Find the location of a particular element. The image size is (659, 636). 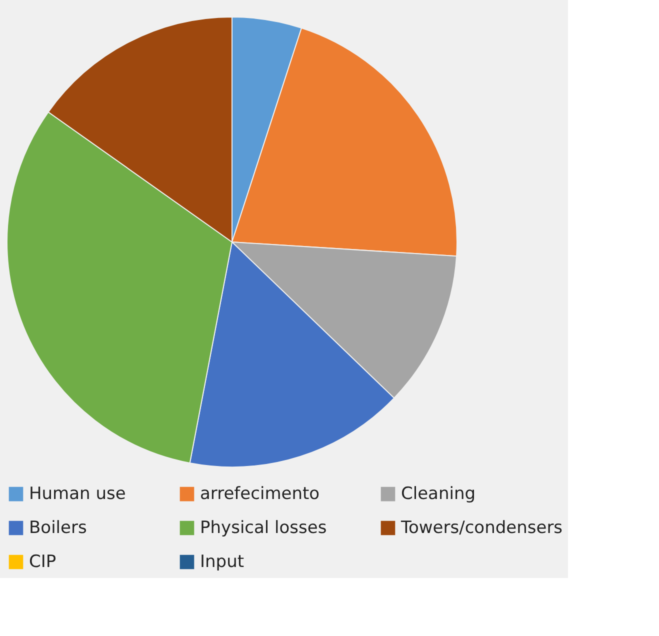

legend-label: arrefecimento is located at coordinates (260, 494).